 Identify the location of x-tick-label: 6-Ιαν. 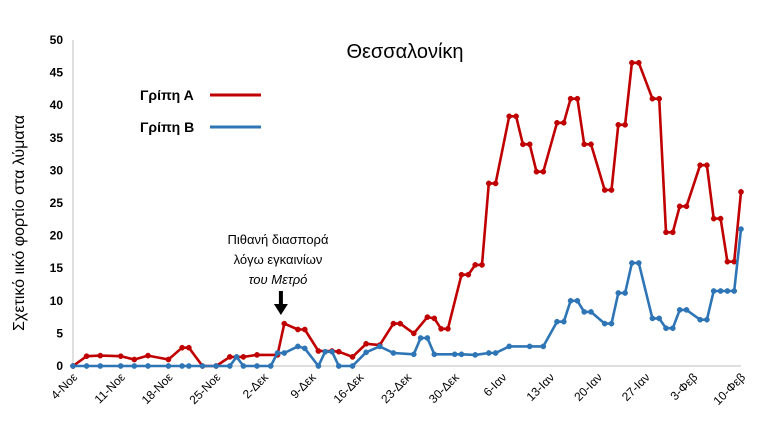
(495, 384).